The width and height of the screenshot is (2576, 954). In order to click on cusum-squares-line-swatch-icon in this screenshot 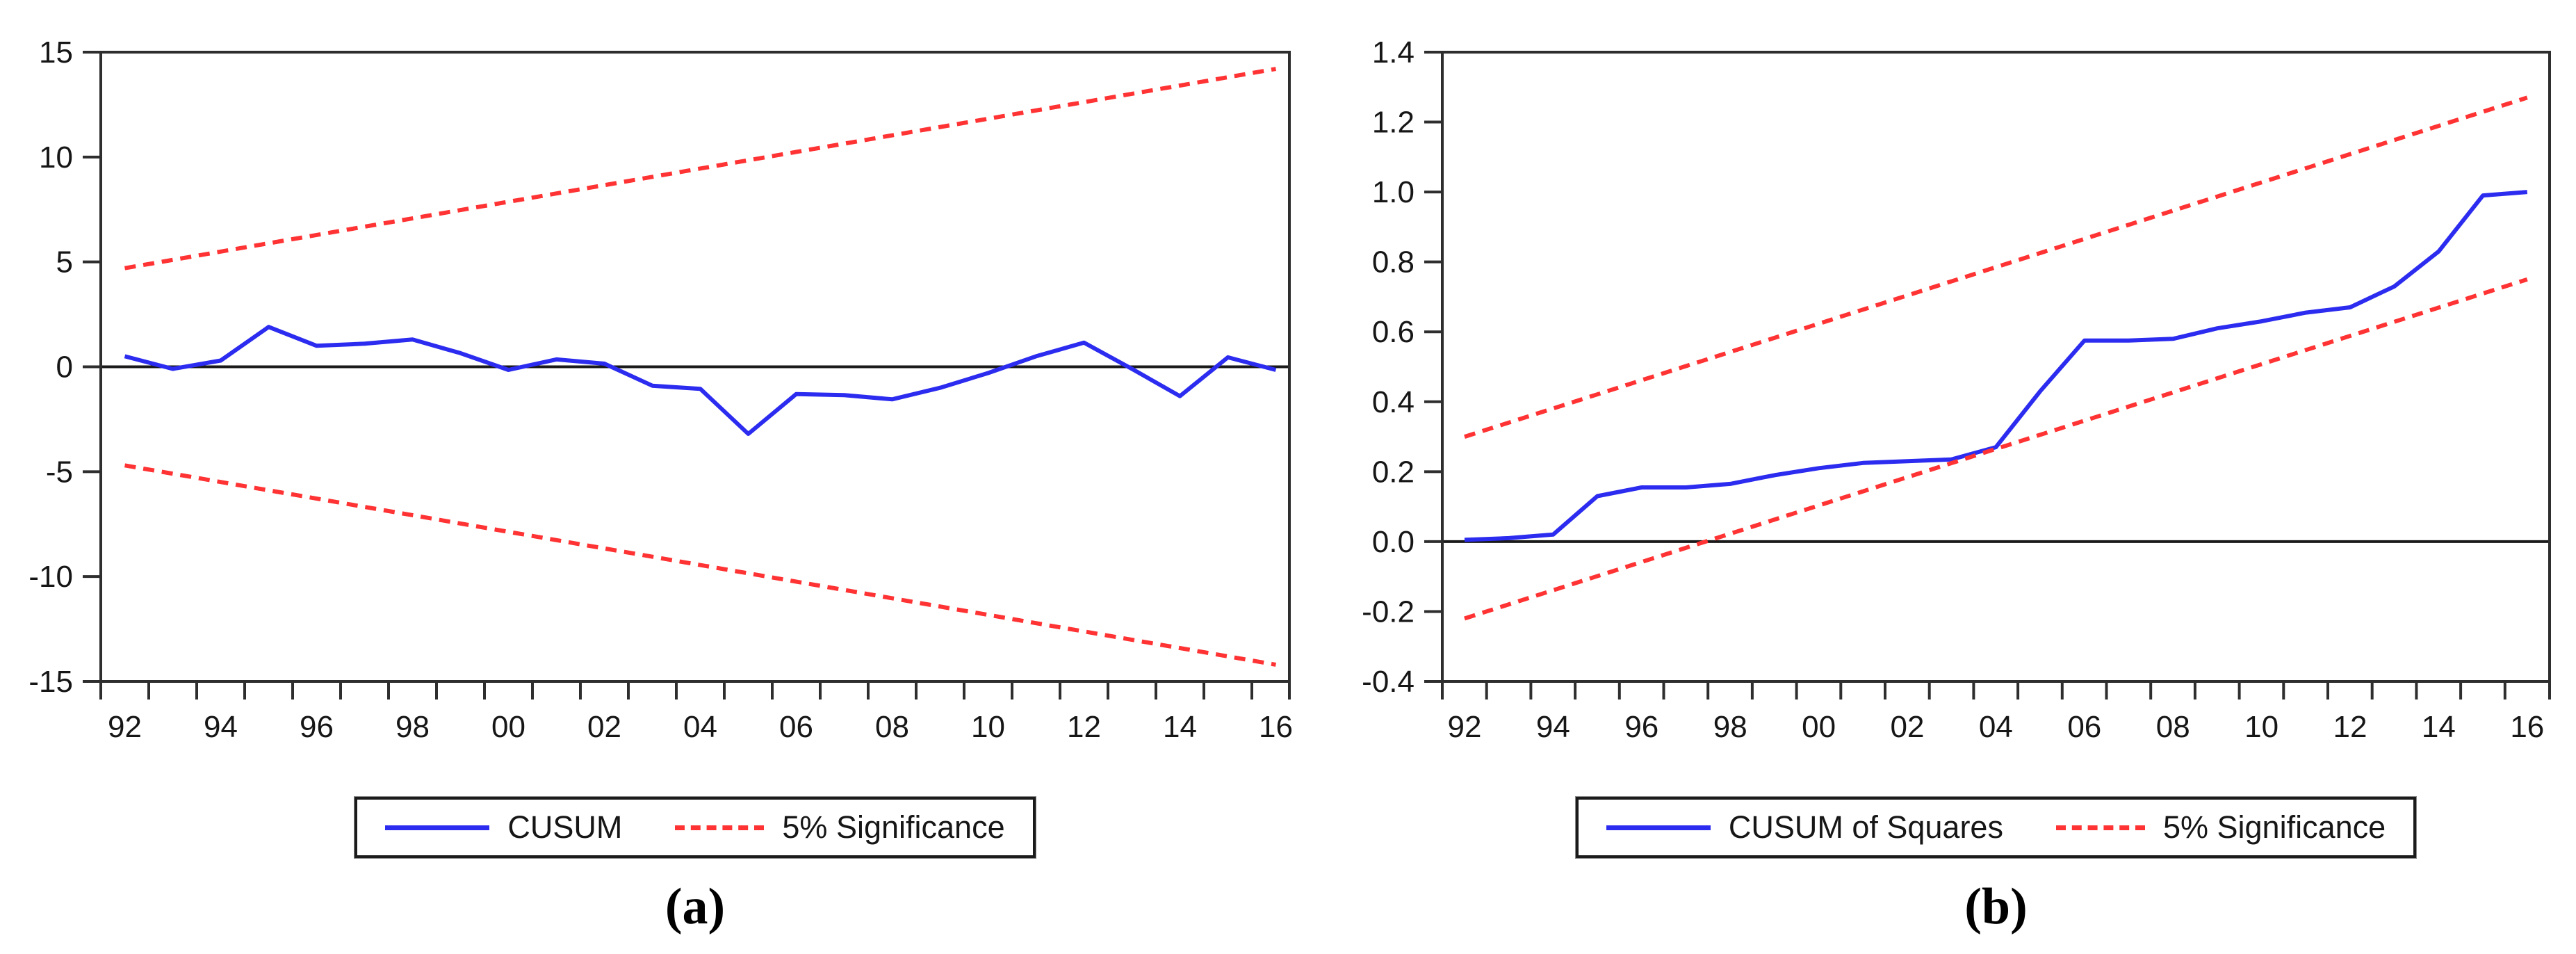, I will do `click(1658, 827)`.